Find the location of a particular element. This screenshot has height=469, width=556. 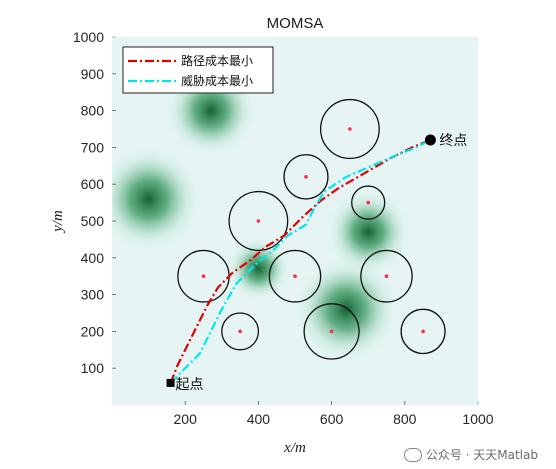

end-marker is located at coordinates (430, 140).